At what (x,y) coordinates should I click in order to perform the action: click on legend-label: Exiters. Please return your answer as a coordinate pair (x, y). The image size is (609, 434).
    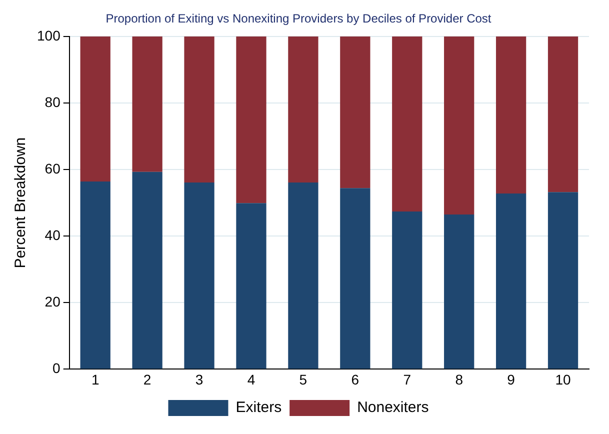
    Looking at the image, I should click on (259, 407).